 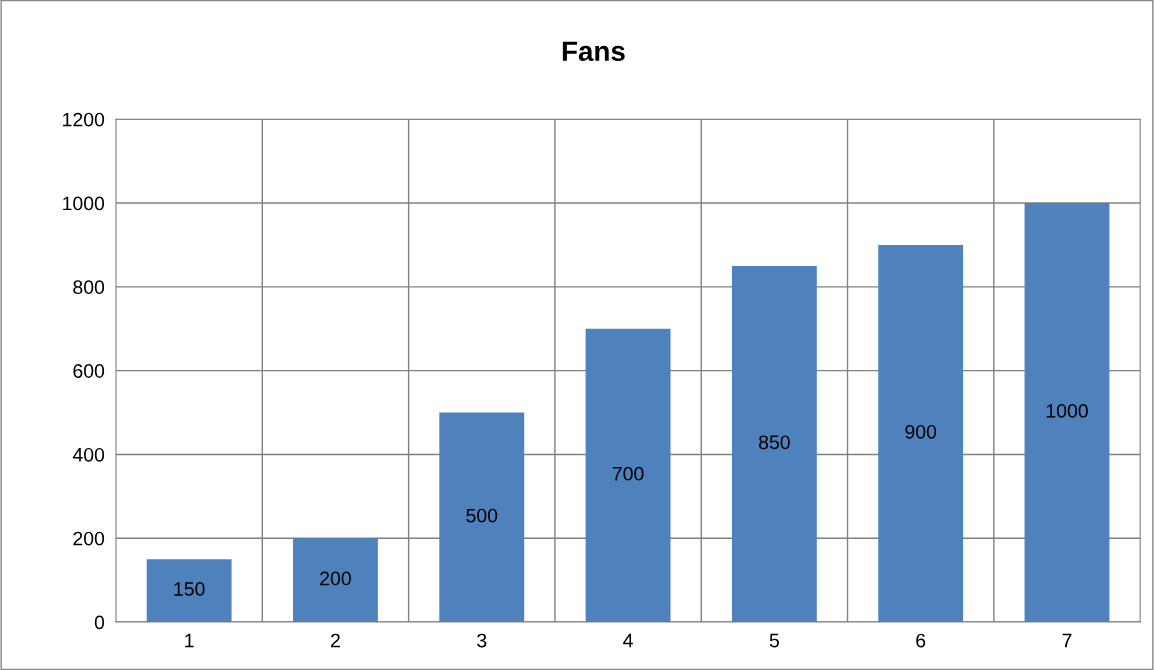 I want to click on y-tick-label: 200, so click(x=89, y=538).